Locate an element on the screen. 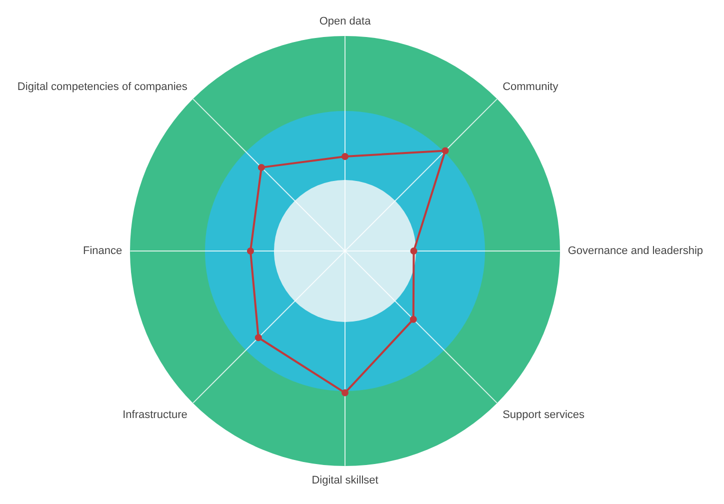 The width and height of the screenshot is (724, 504). spoke-label: Open data is located at coordinates (345, 22).